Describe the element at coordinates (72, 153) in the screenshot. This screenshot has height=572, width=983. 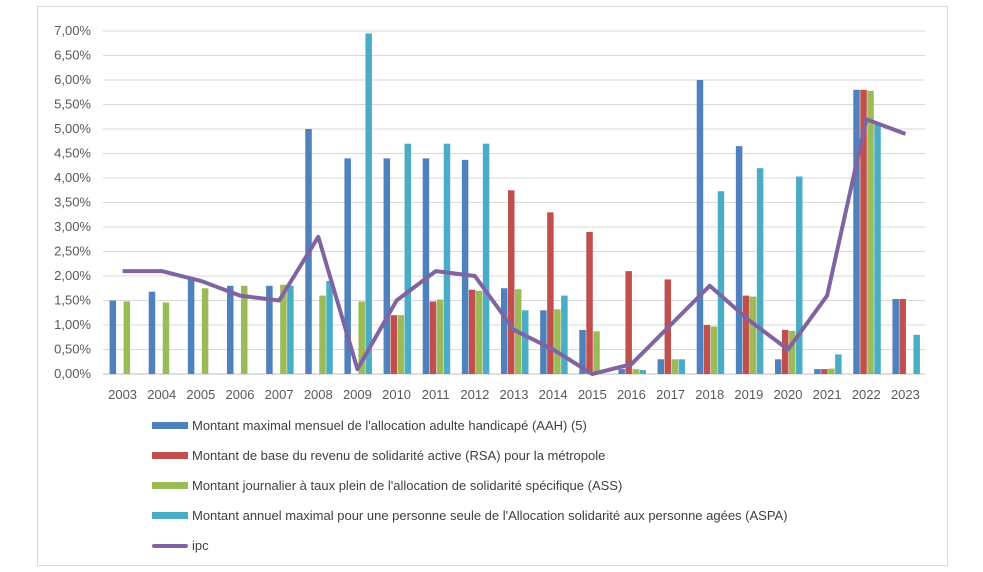
I see `y-tick-label: 4,50%` at that location.